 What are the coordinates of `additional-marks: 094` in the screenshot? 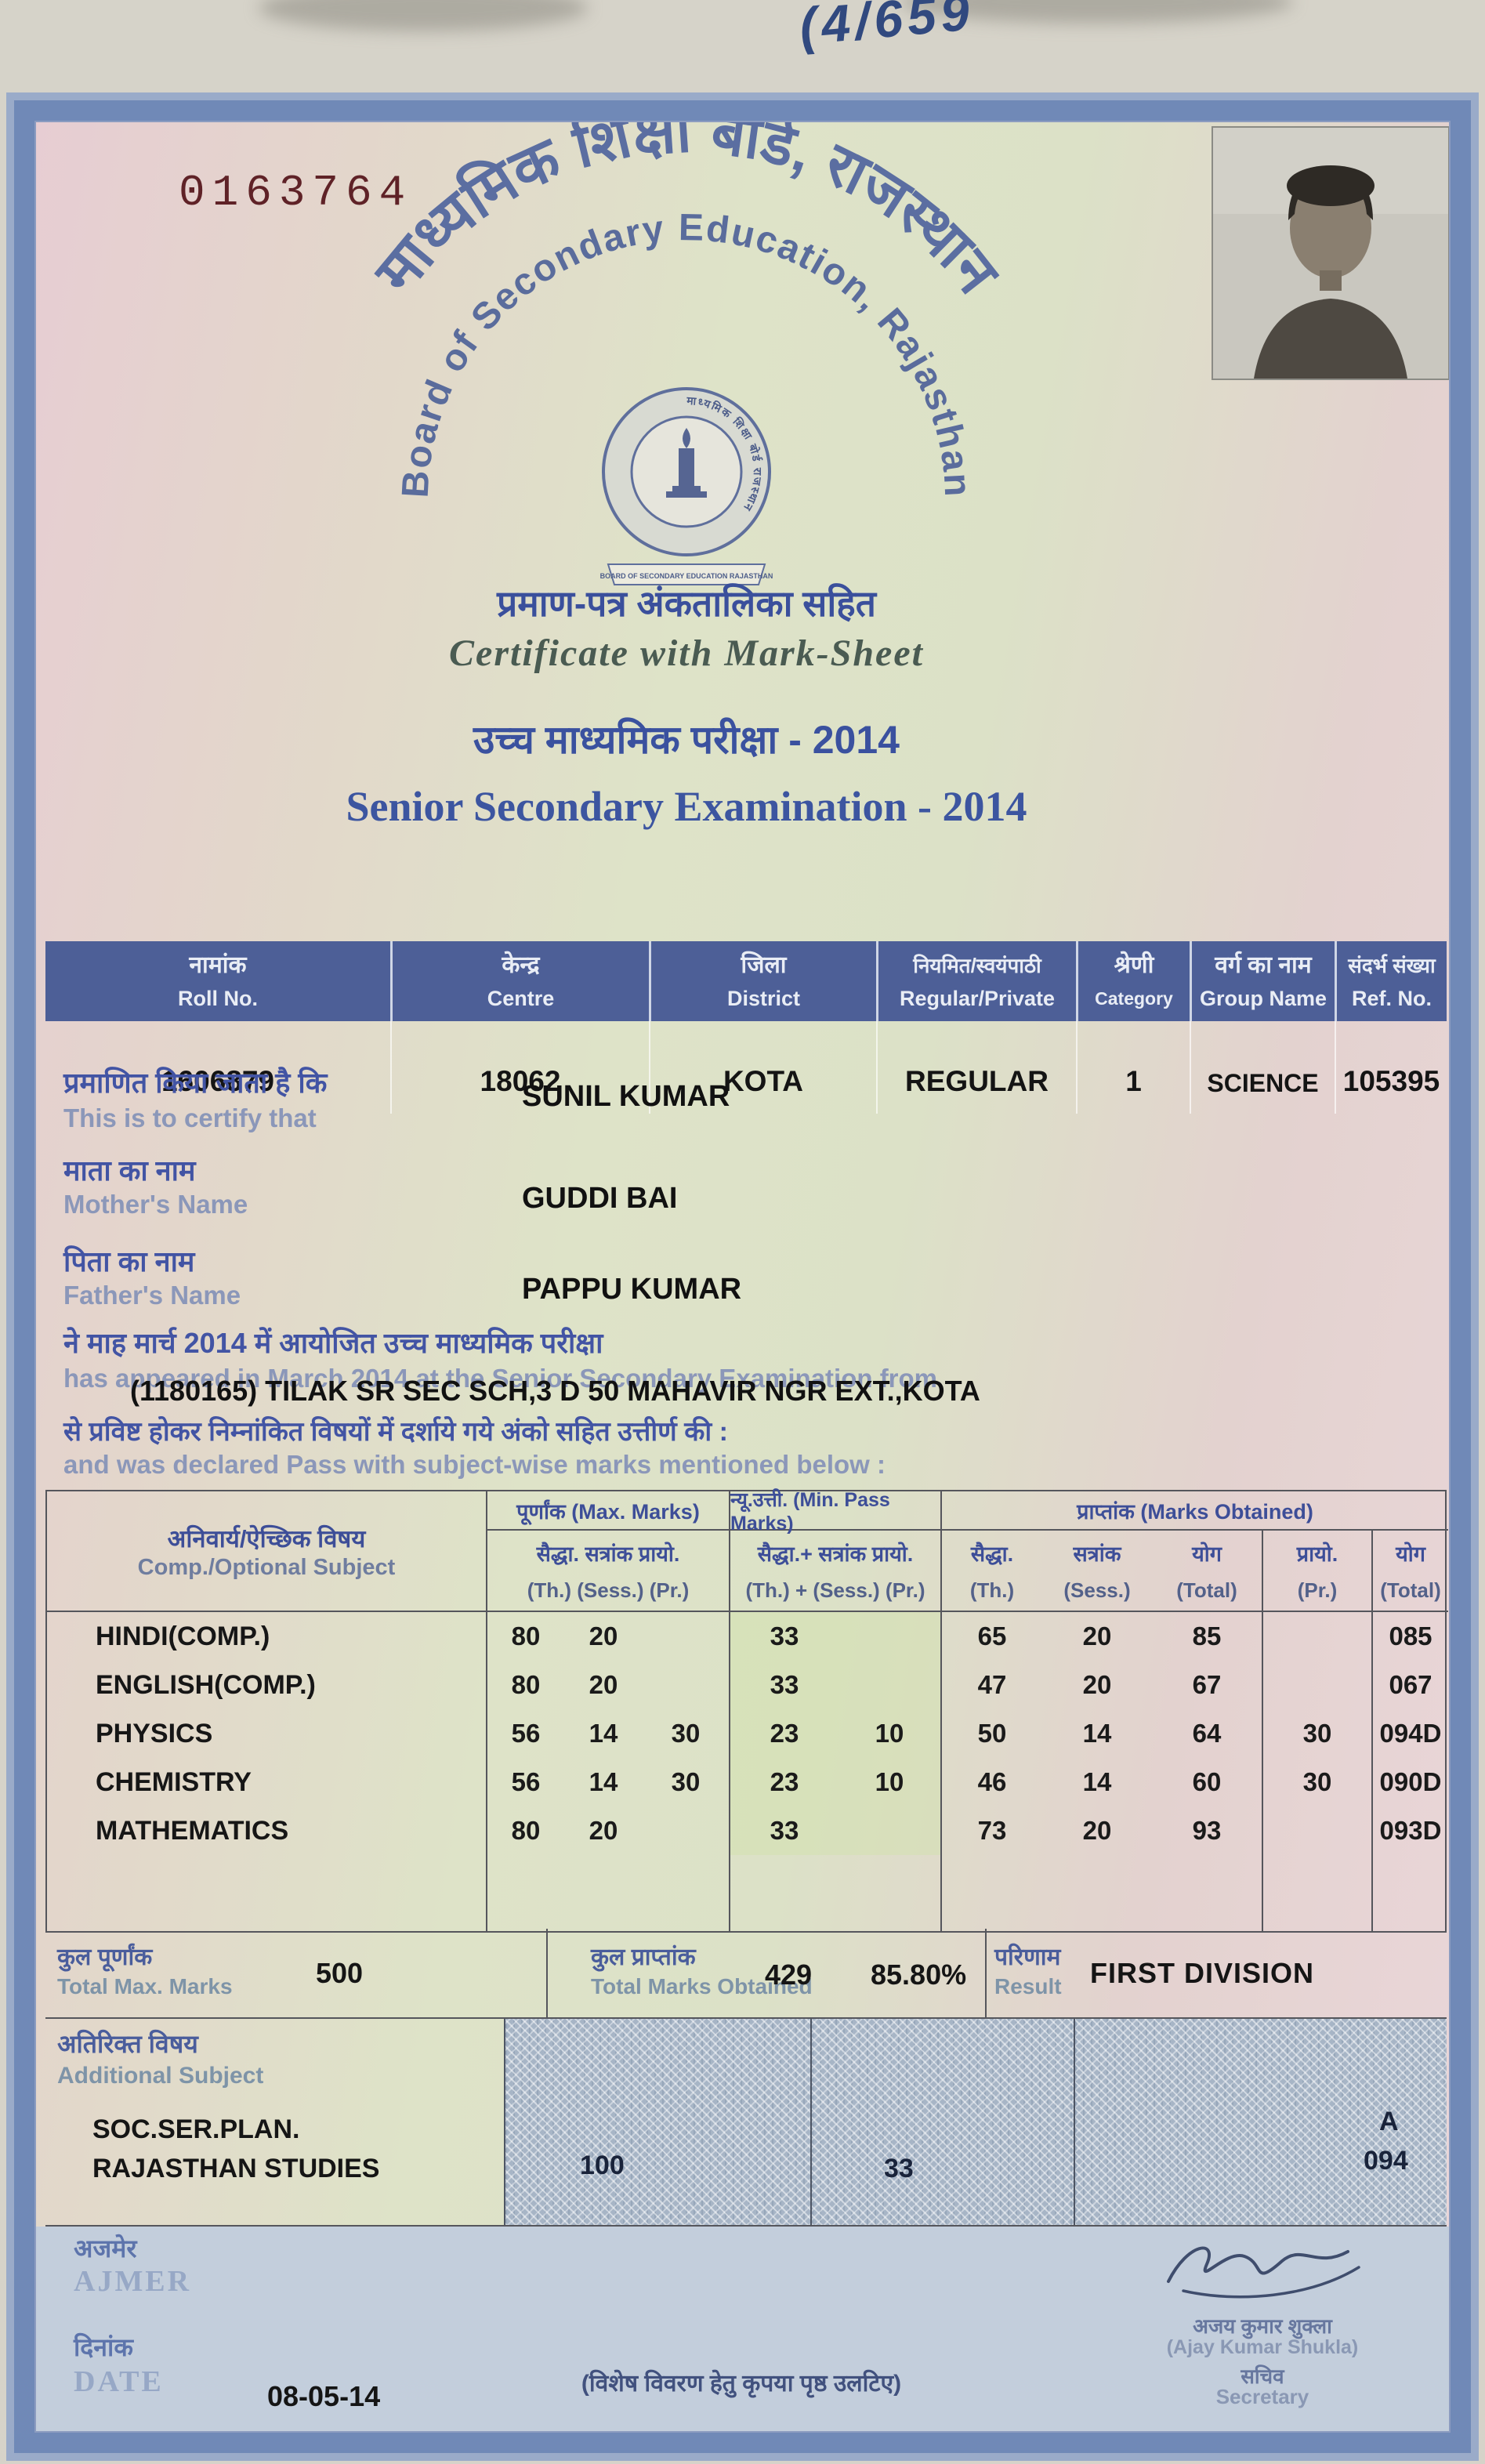 It's located at (1386, 2161).